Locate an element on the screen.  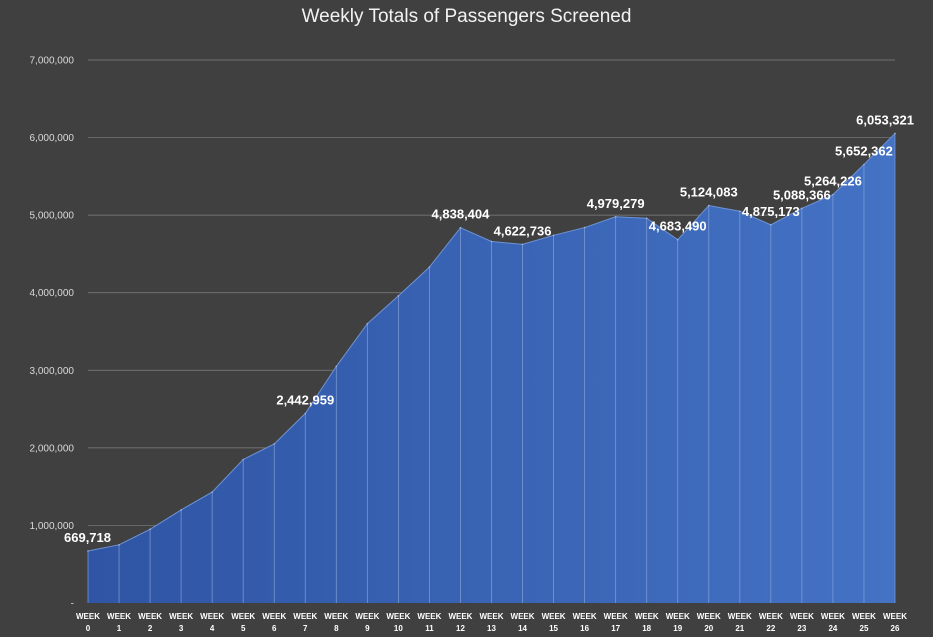
y-tick-label: 2,000,000 is located at coordinates (52, 448).